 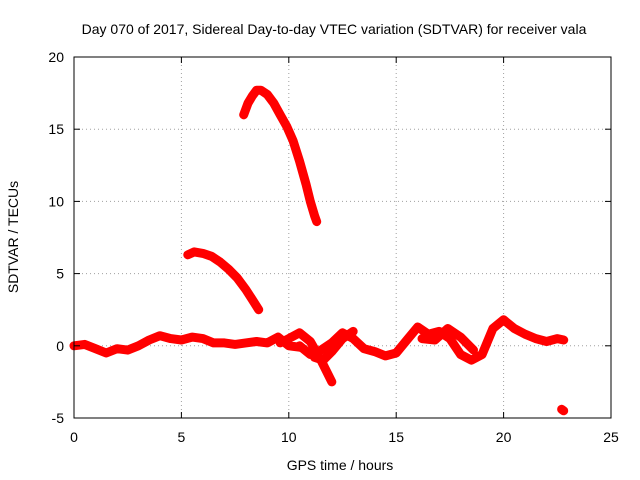 I want to click on x-tick-label: 5, so click(x=182, y=437).